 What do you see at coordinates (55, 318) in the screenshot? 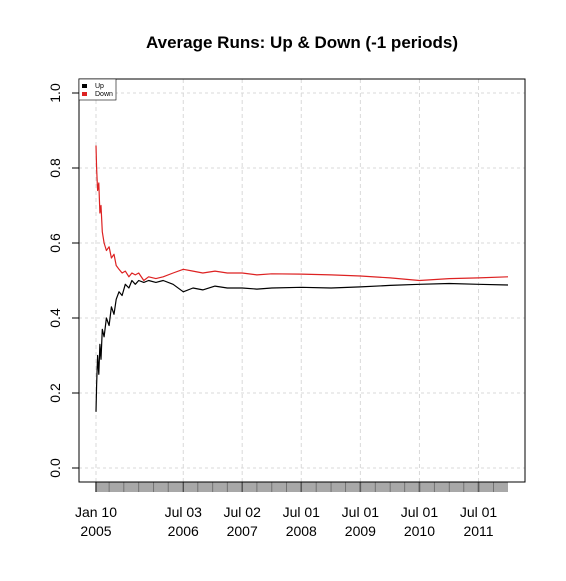
I see `y-tick-label: 0.4` at bounding box center [55, 318].